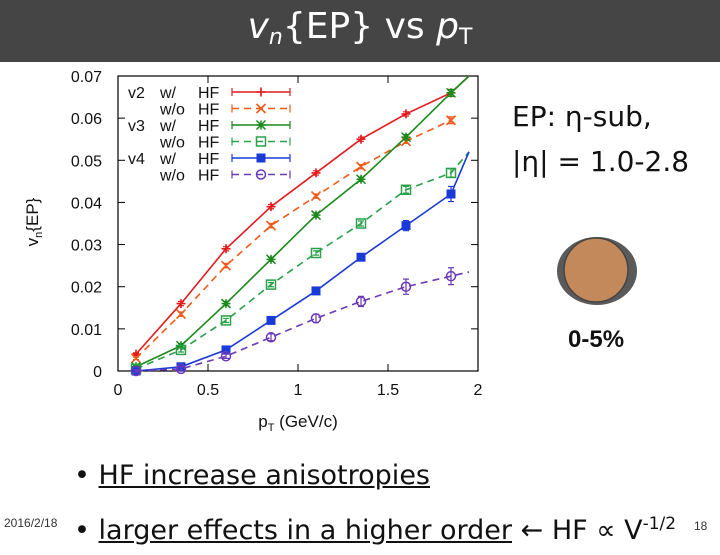  I want to click on title-v: v, so click(258, 26).